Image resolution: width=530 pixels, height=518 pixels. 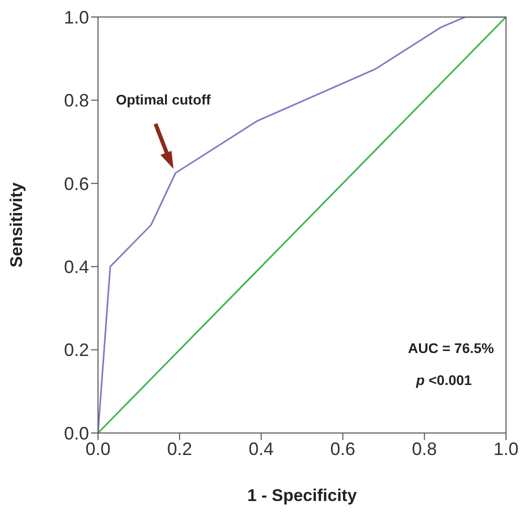 What do you see at coordinates (76, 17) in the screenshot?
I see `y-tick-label: 1.0` at bounding box center [76, 17].